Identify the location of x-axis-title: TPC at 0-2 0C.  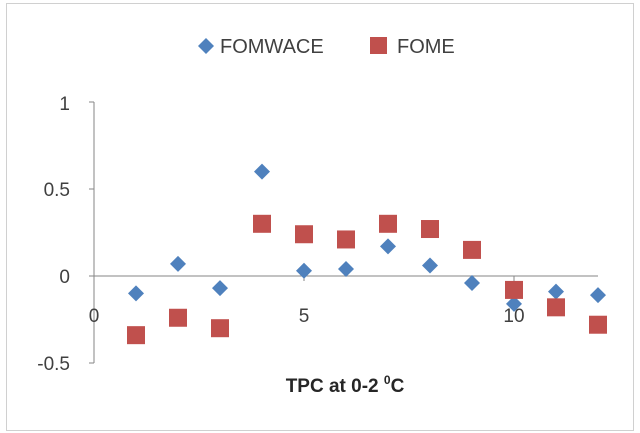
(345, 385).